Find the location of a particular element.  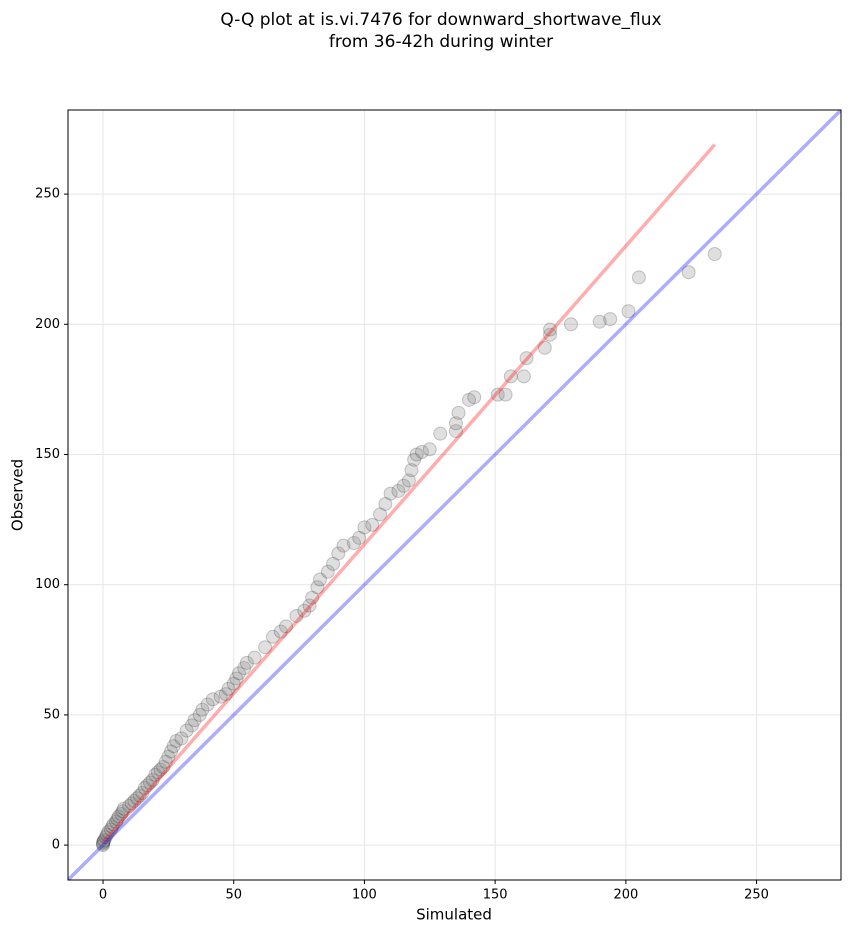

y-tick-label: 0 is located at coordinates (56, 845).